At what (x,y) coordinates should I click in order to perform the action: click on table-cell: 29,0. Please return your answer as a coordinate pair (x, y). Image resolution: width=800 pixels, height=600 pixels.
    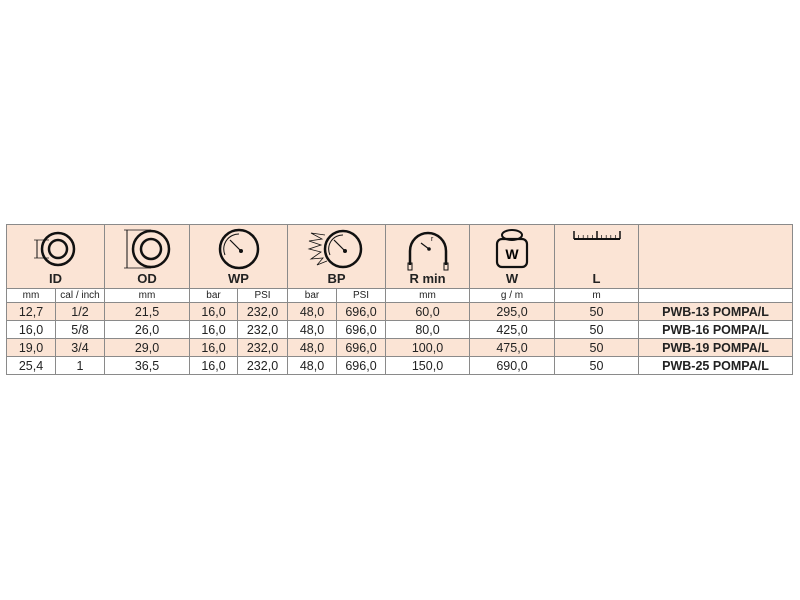
    Looking at the image, I should click on (147, 347).